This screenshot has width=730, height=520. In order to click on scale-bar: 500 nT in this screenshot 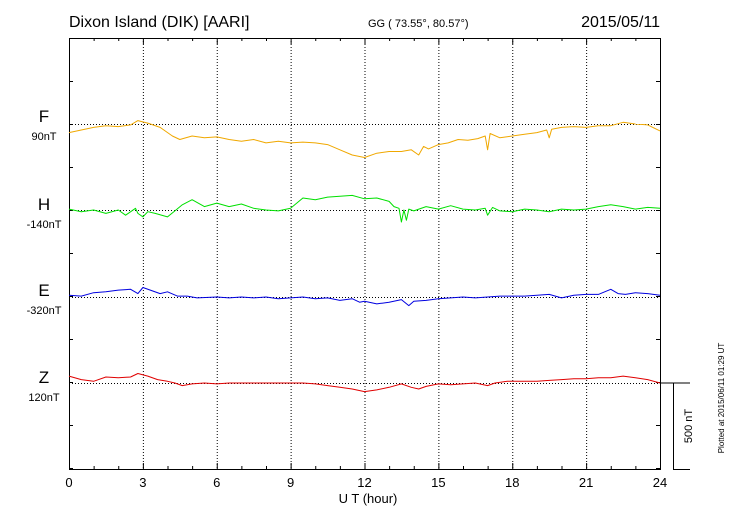, I will do `click(677, 426)`.